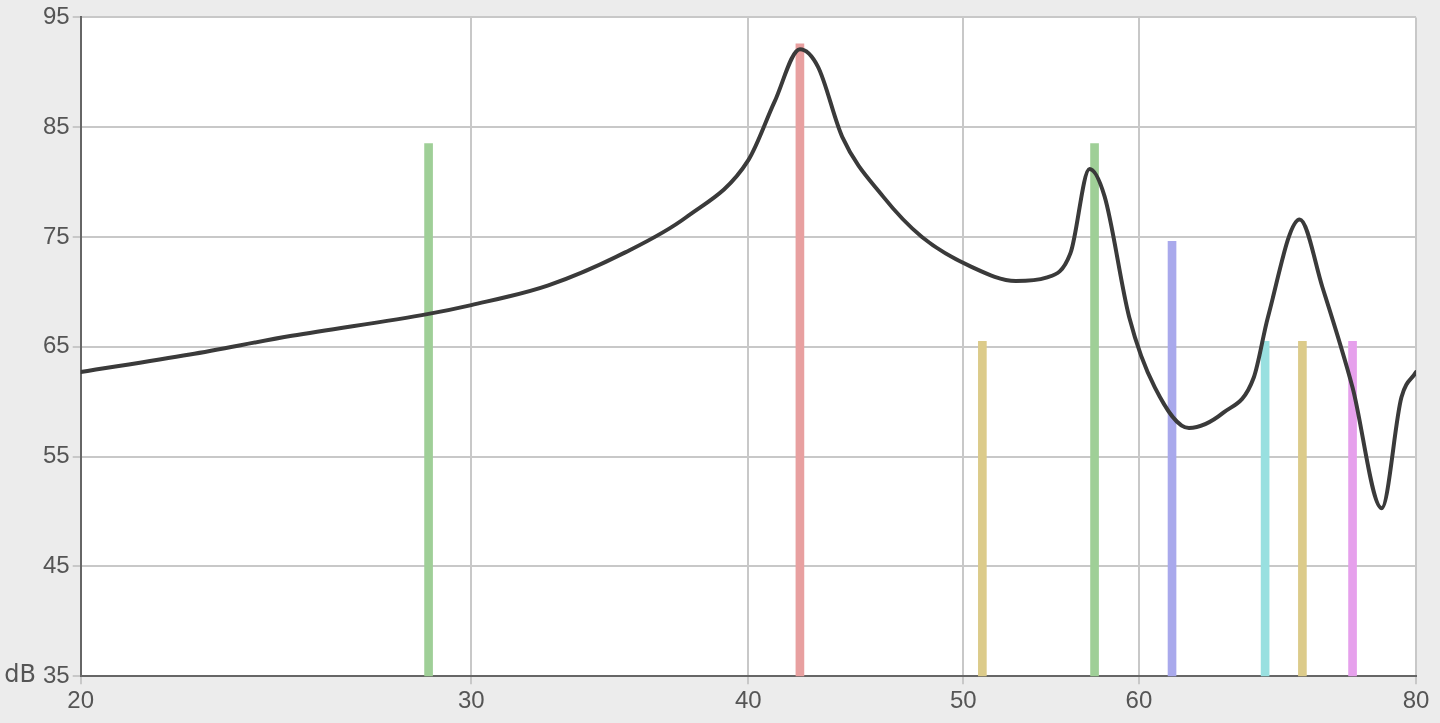 The height and width of the screenshot is (723, 1440). What do you see at coordinates (56, 345) in the screenshot?
I see `y-tick-label: 65` at bounding box center [56, 345].